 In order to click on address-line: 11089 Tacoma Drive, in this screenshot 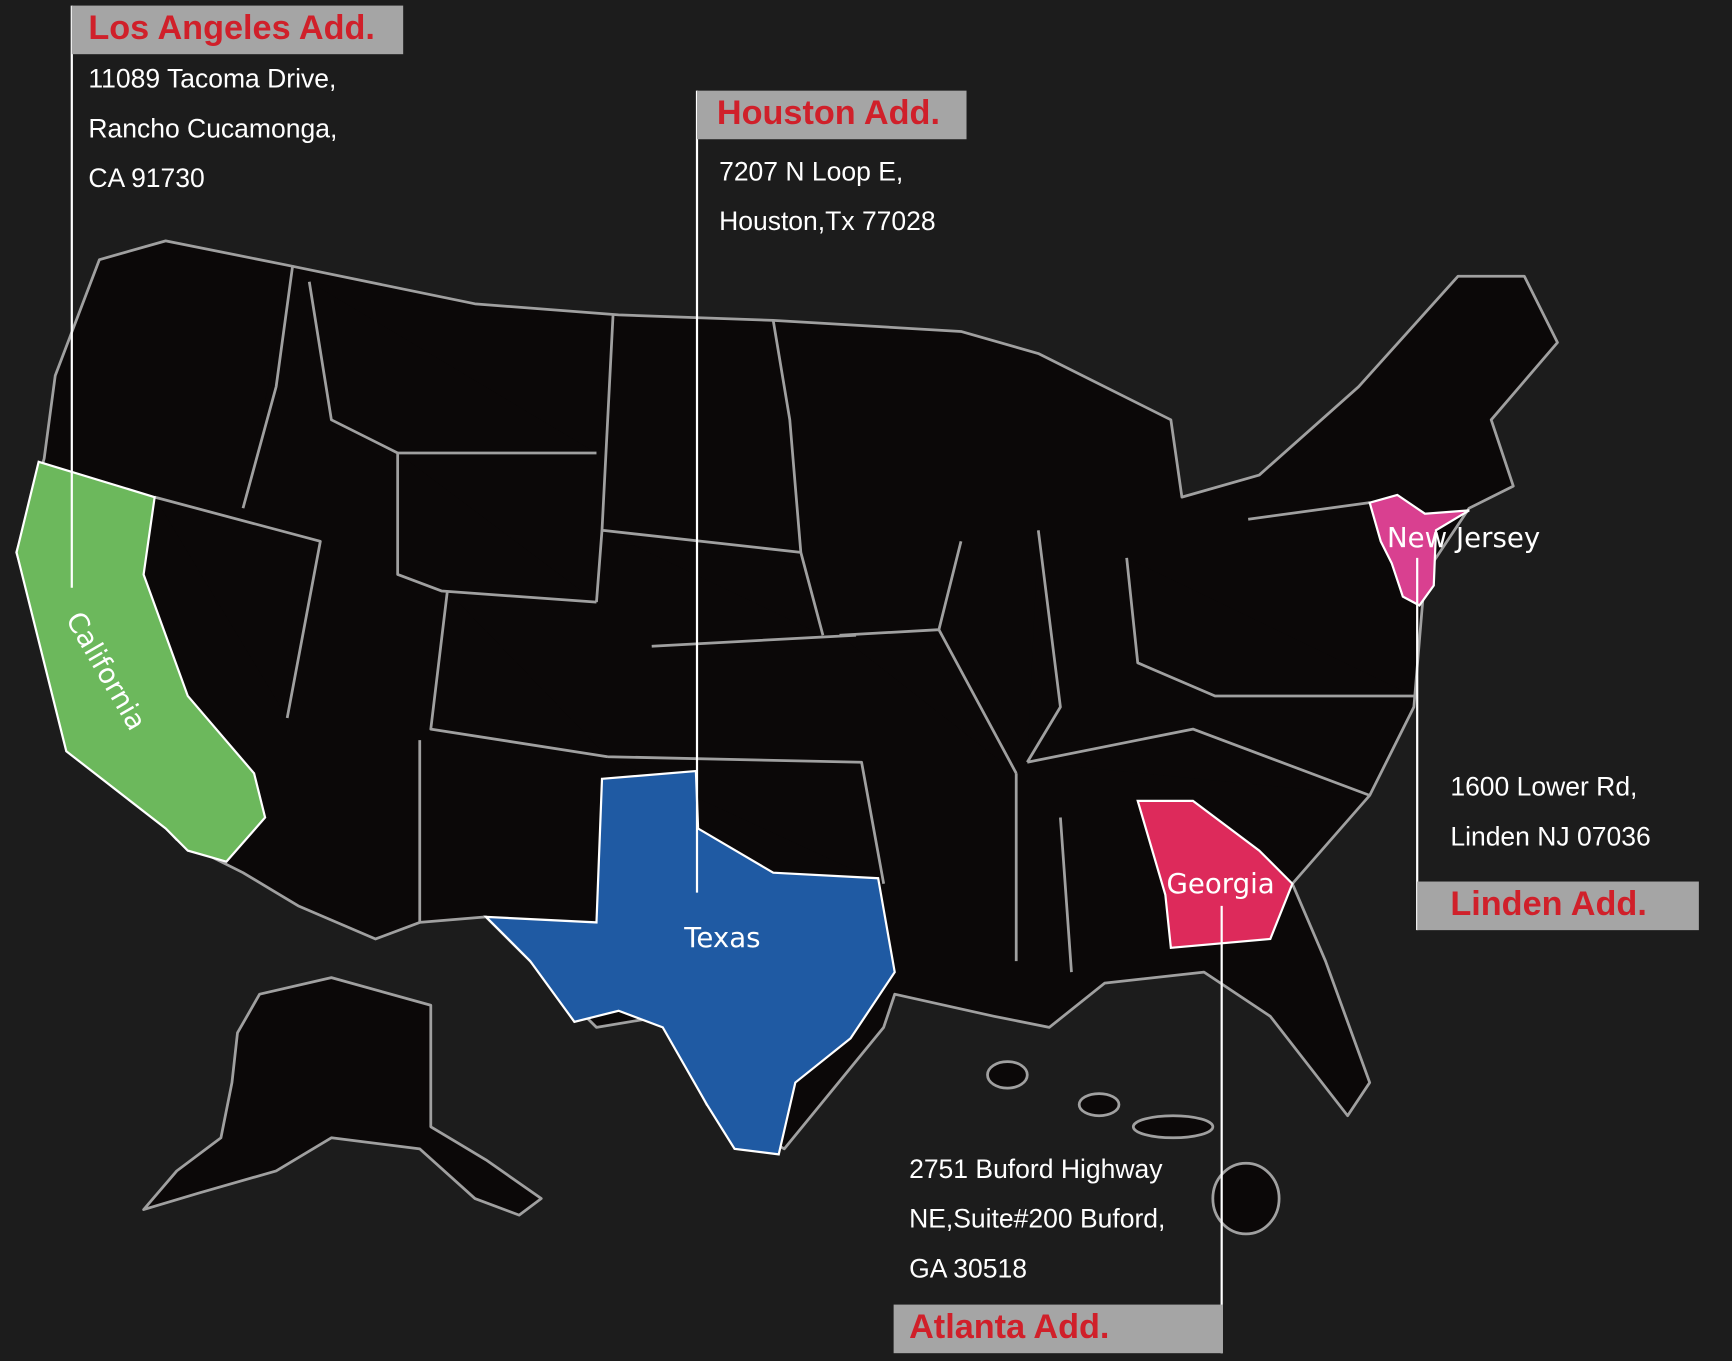, I will do `click(212, 79)`.